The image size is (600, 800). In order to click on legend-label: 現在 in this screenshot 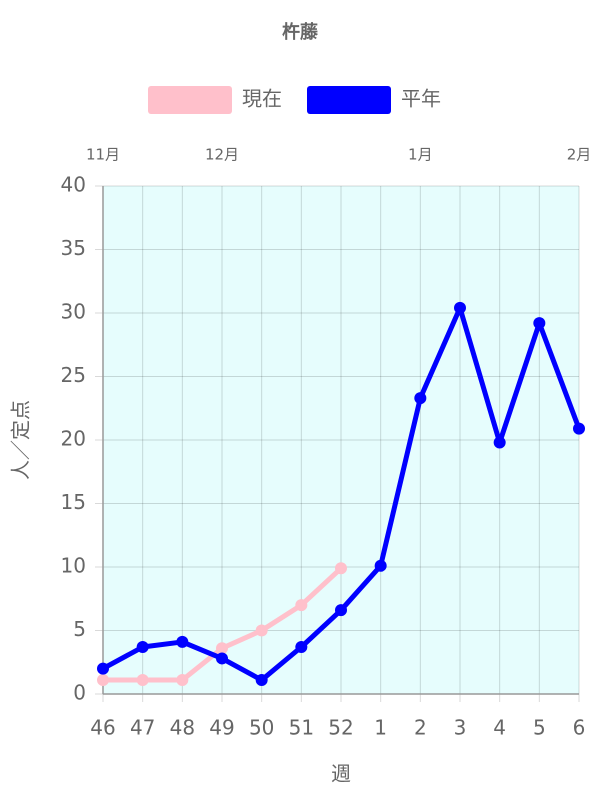, I will do `click(262, 99)`.